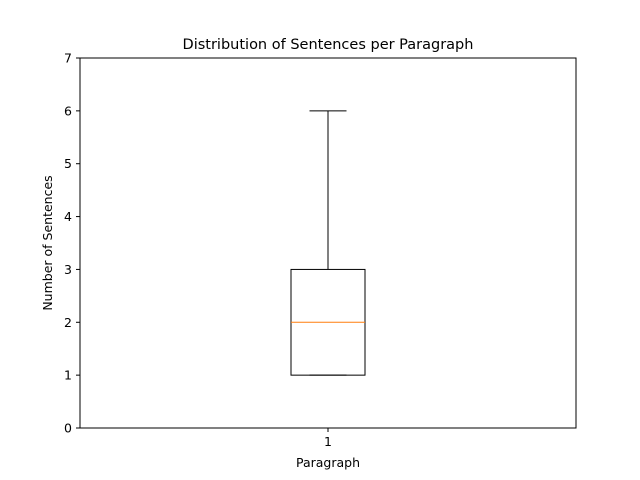  What do you see at coordinates (328, 462) in the screenshot?
I see `x-axis-label: Paragraph` at bounding box center [328, 462].